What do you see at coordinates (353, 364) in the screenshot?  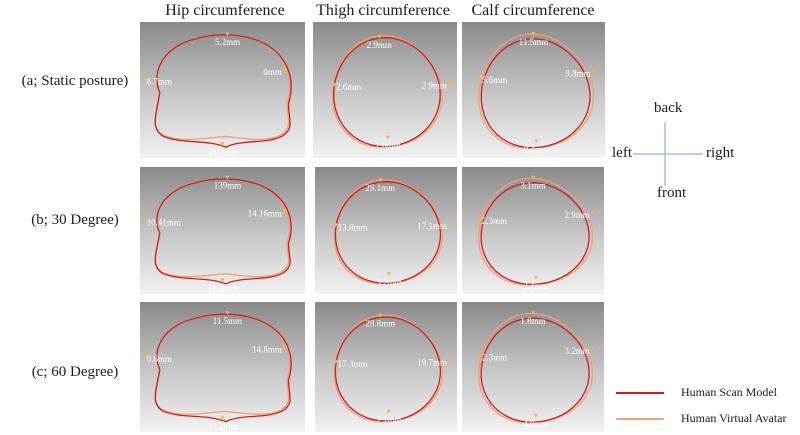 I see `measurement-label: 17.3mm` at bounding box center [353, 364].